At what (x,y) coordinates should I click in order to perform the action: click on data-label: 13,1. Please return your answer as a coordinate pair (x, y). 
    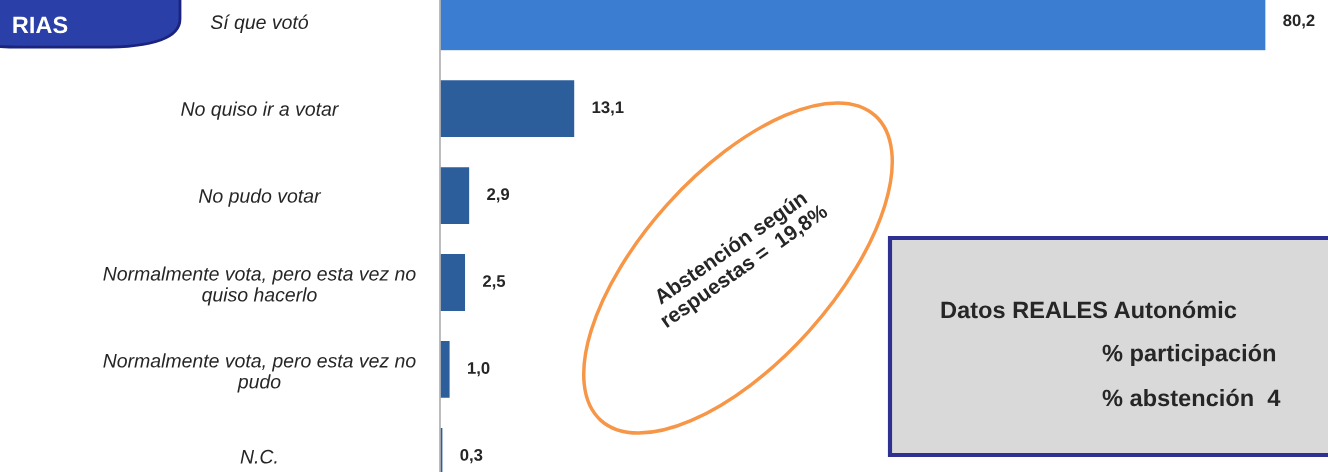
    Looking at the image, I should click on (608, 108).